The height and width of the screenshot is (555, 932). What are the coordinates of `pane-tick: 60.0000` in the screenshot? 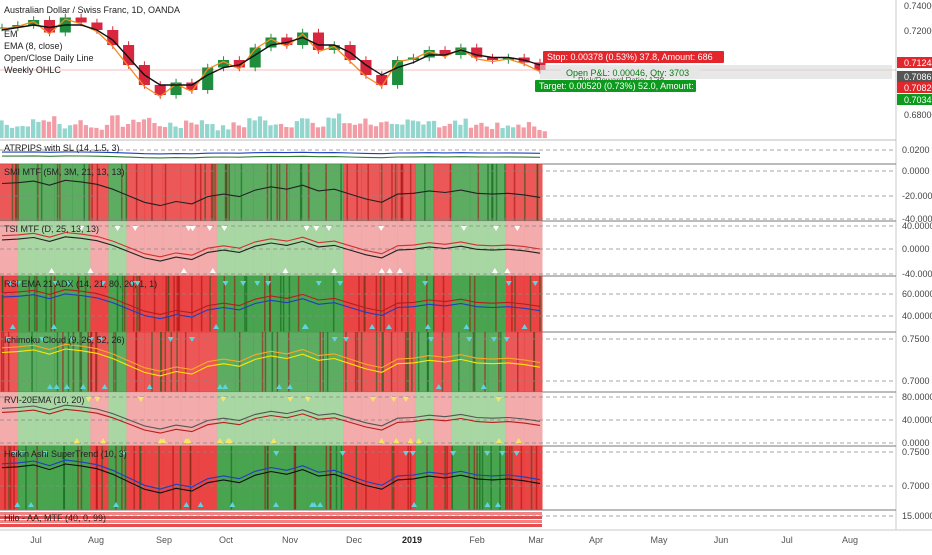 It's located at (917, 294).